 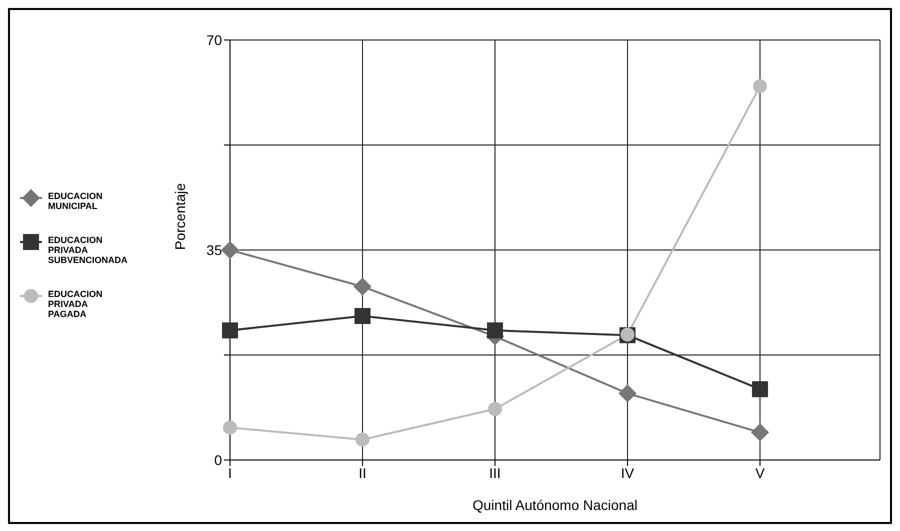 I want to click on y-tick-label: 0, so click(x=218, y=460).